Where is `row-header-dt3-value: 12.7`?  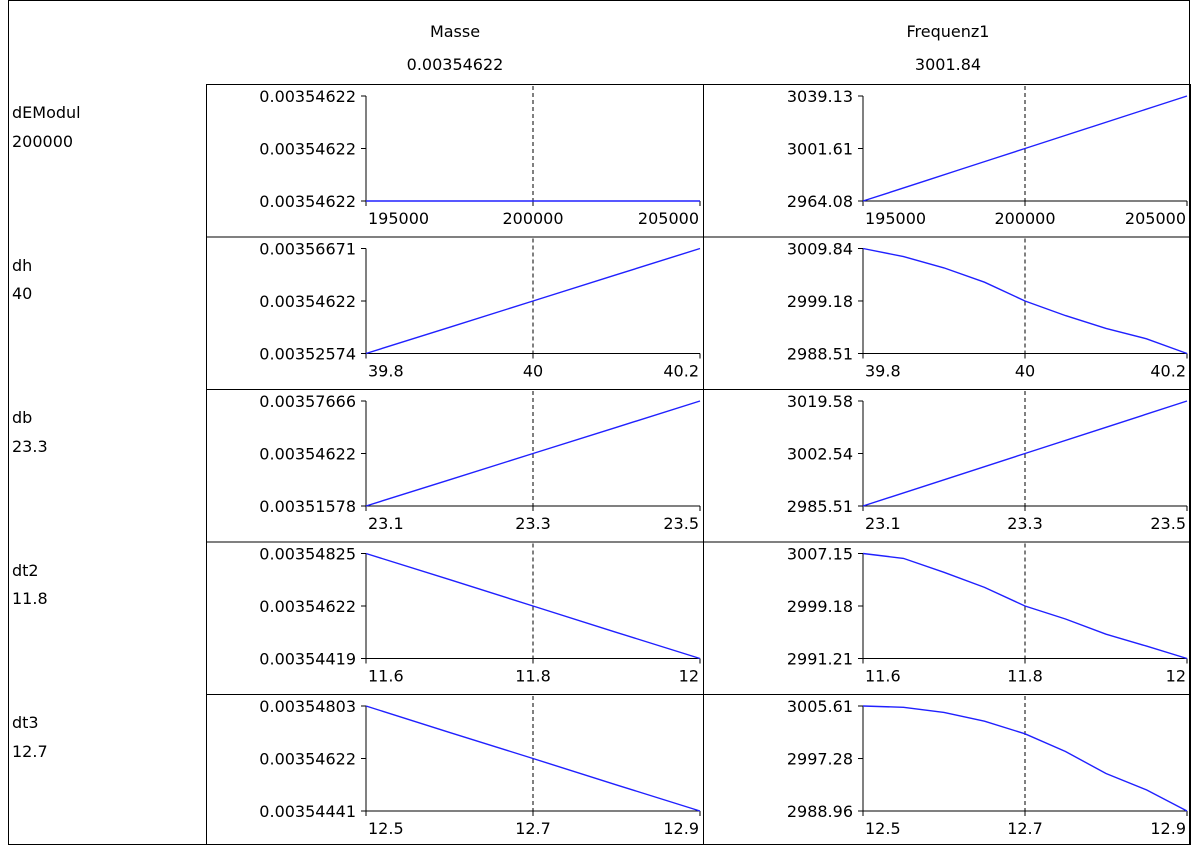 row-header-dt3-value: 12.7 is located at coordinates (30, 751).